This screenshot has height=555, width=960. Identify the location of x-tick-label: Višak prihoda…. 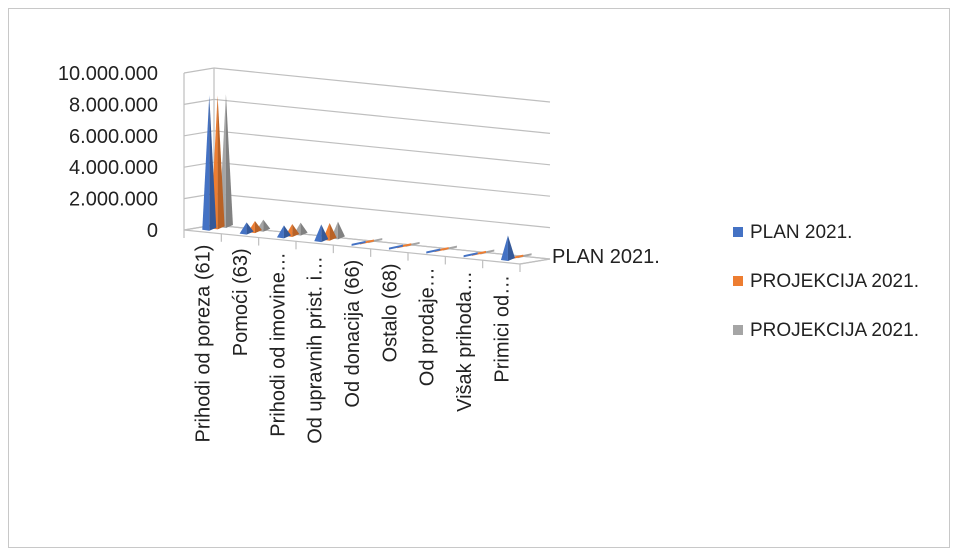
(465, 341).